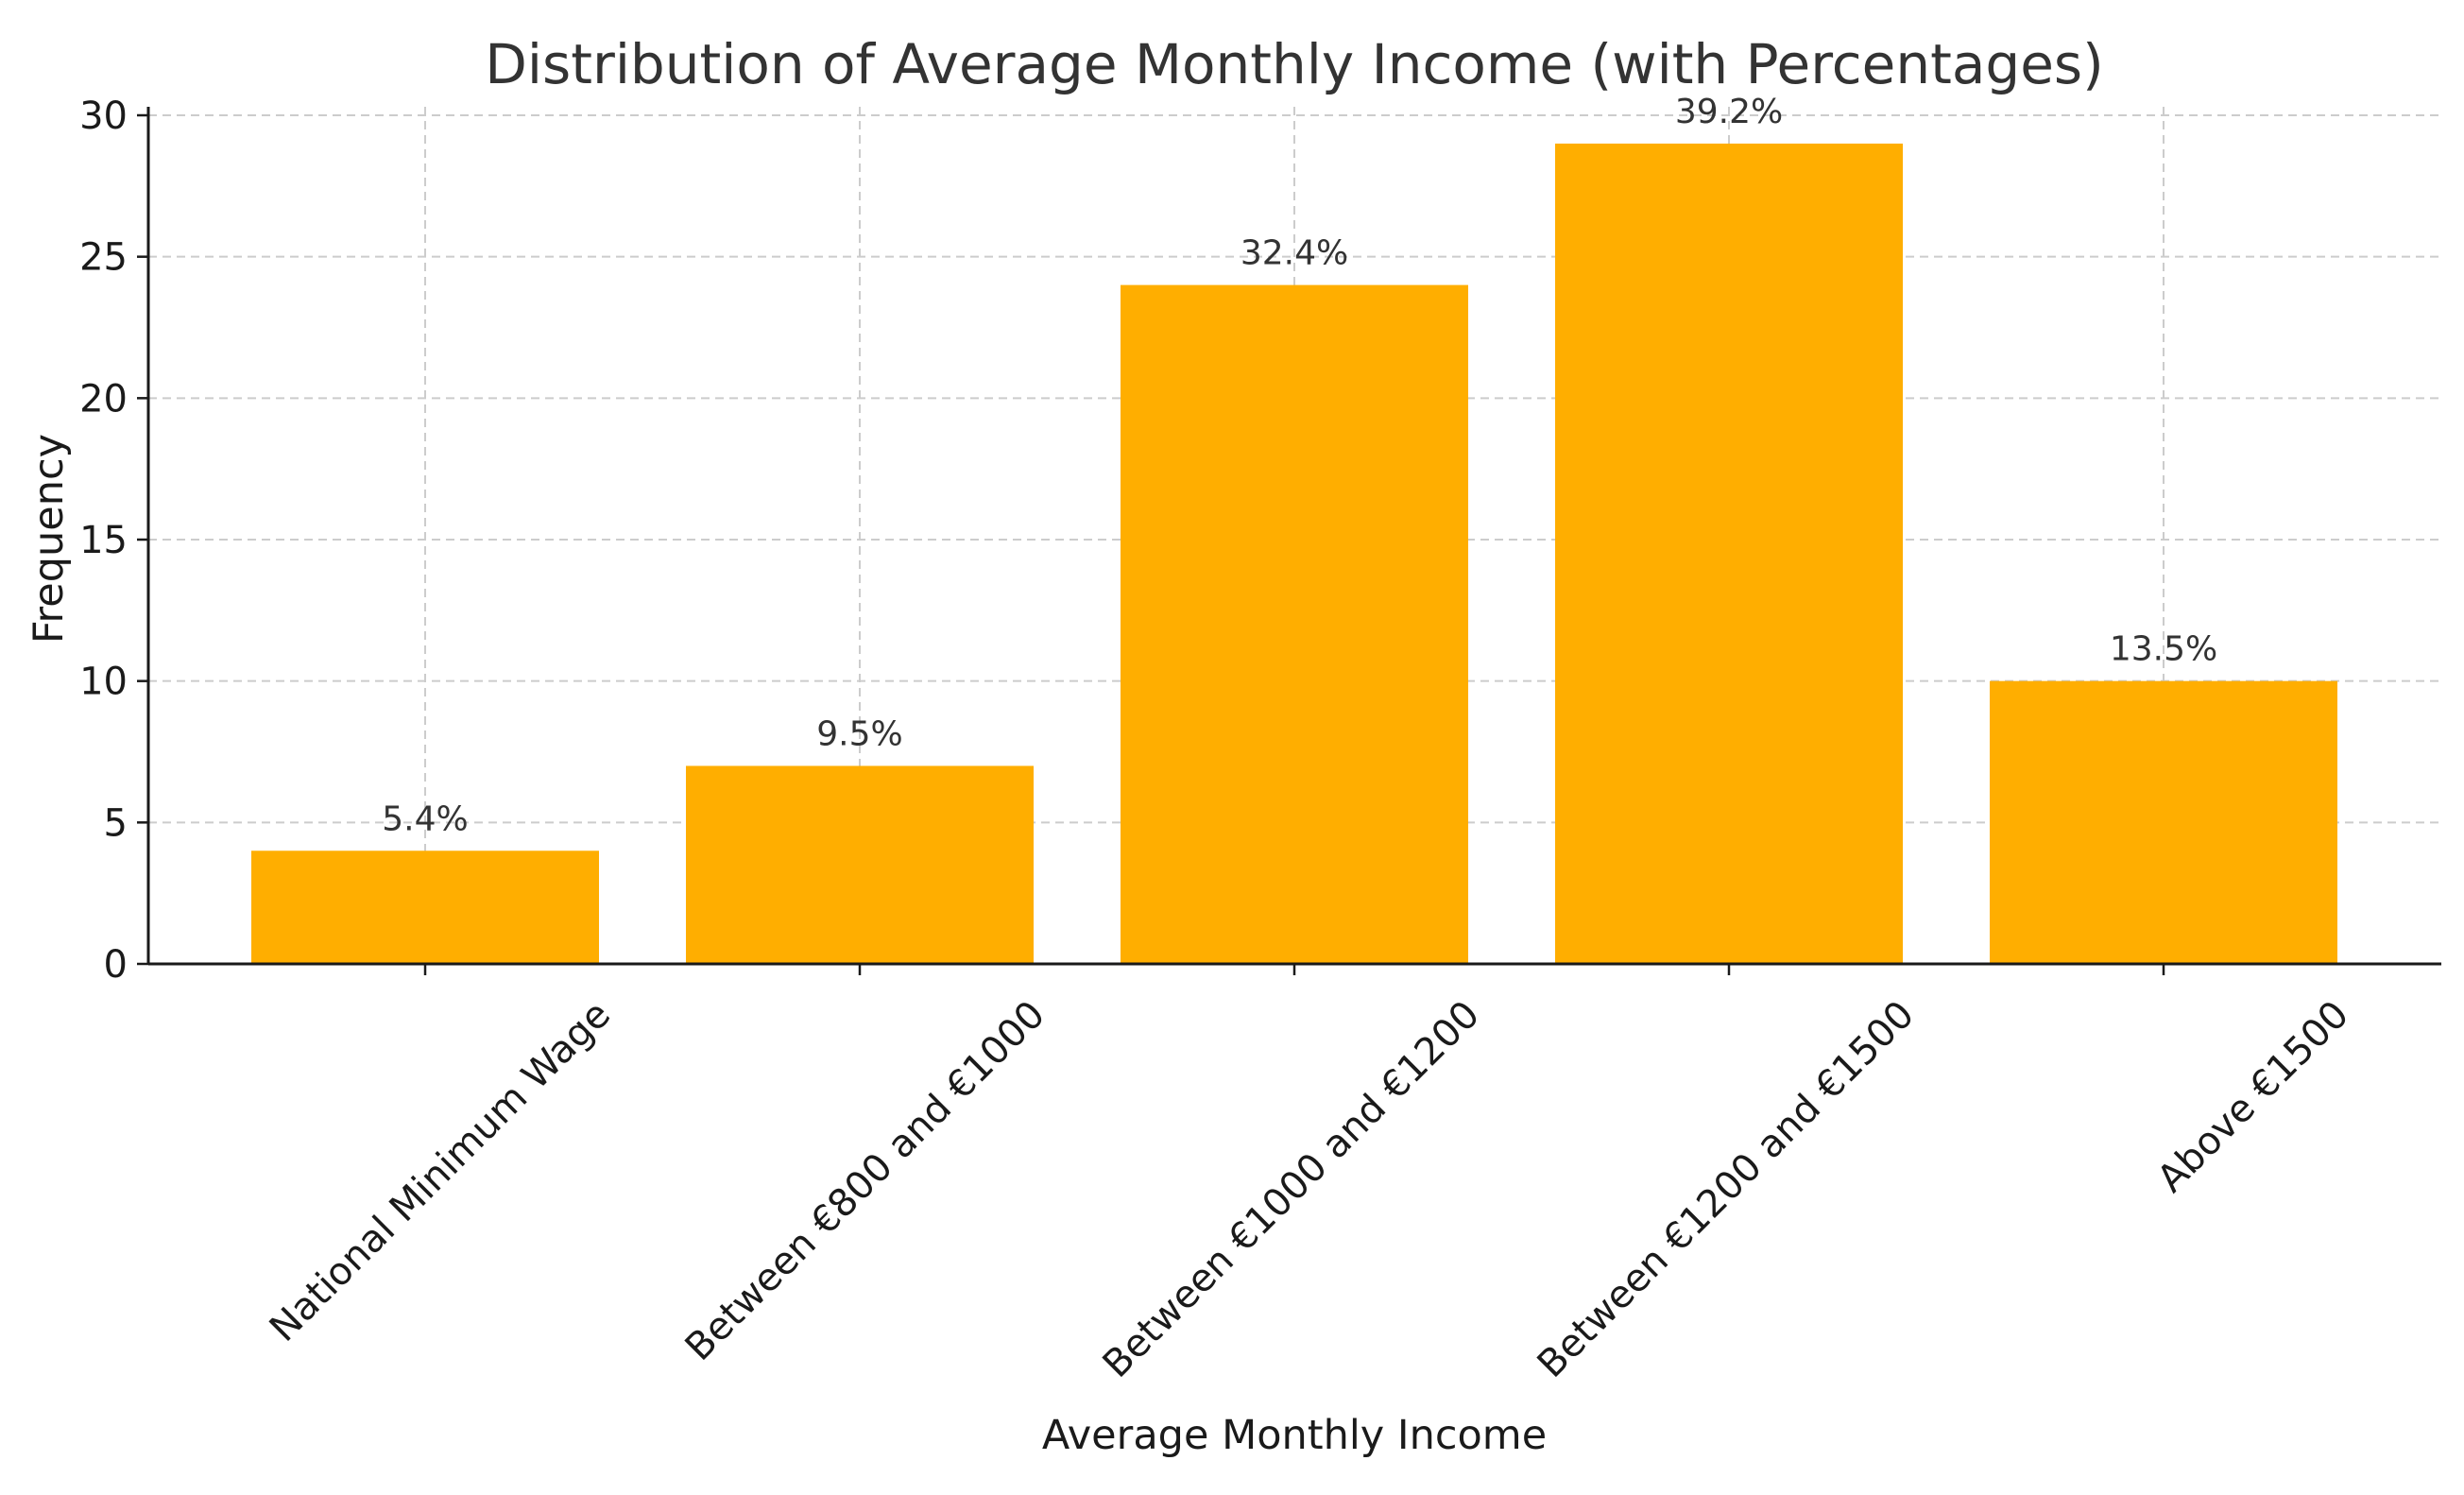 This screenshot has width=2464, height=1495. I want to click on y-tick-label: 5, so click(116, 823).